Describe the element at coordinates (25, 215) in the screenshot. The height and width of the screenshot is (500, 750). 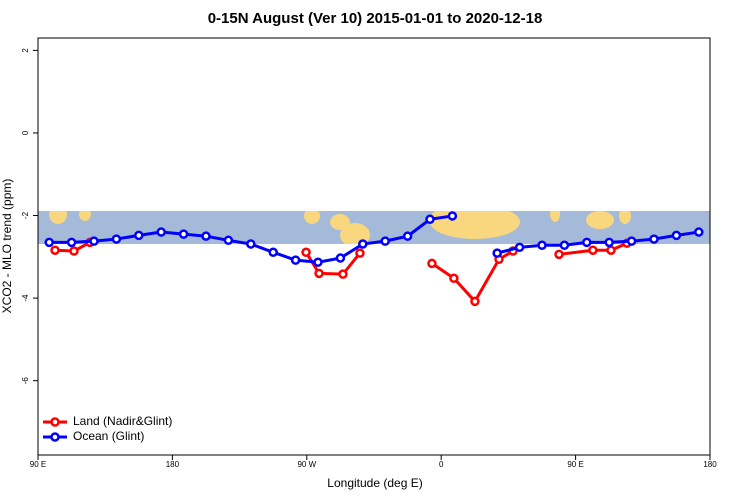
I see `y-tick-label: -2` at that location.